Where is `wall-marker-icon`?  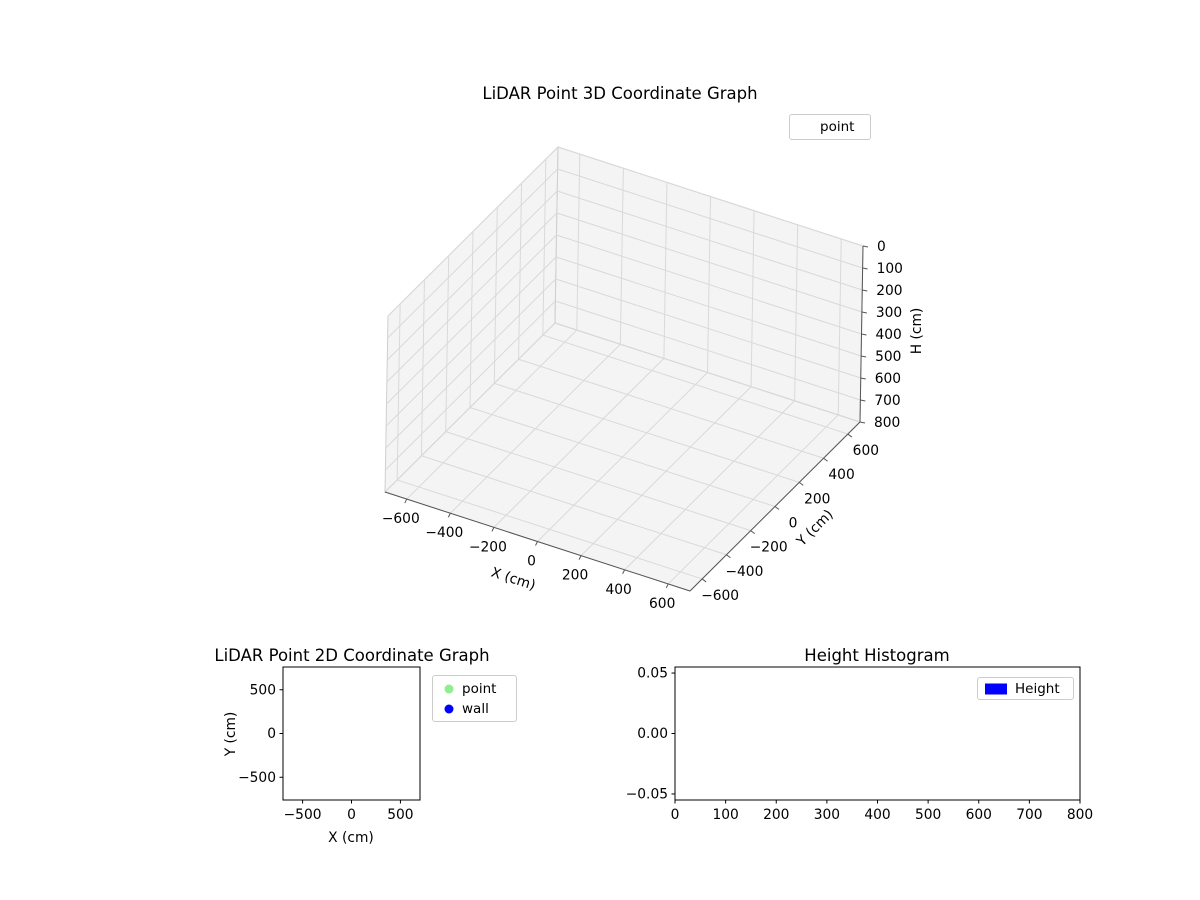 wall-marker-icon is located at coordinates (449, 708).